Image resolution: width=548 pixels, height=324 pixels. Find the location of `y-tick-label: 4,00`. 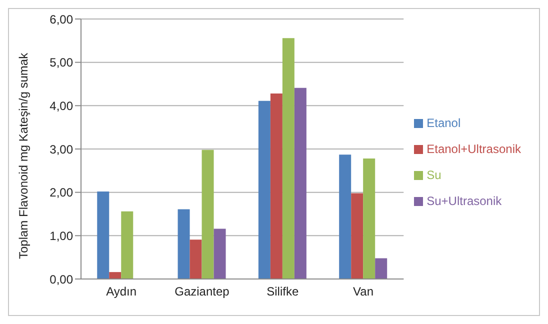

y-tick-label: 4,00 is located at coordinates (62, 105).